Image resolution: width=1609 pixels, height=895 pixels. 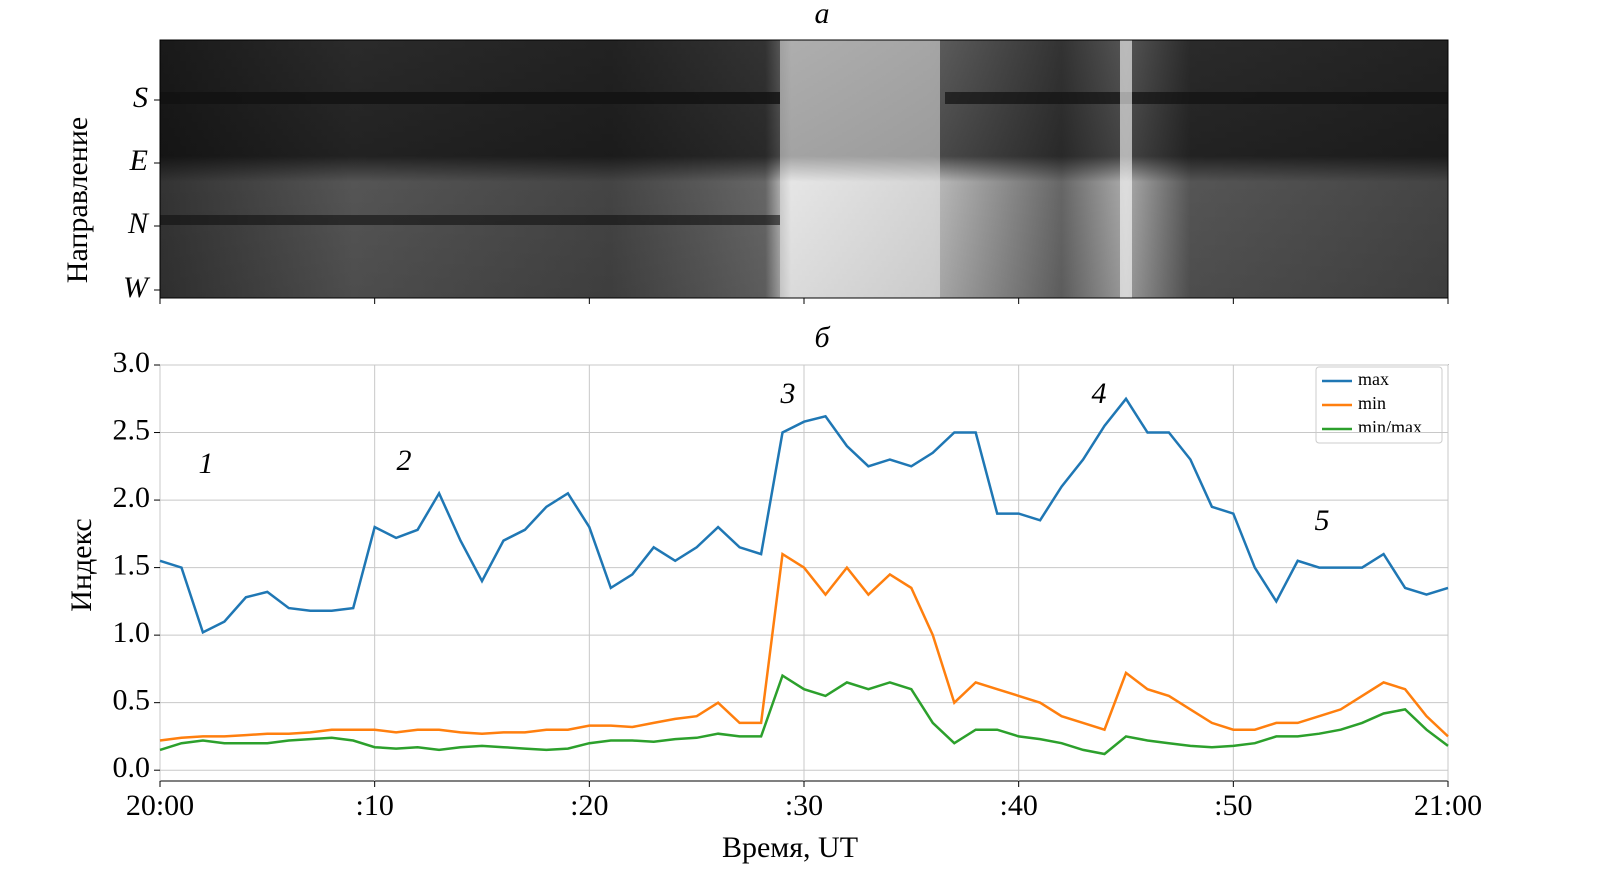 I want to click on legend-label: min, so click(x=1372, y=403).